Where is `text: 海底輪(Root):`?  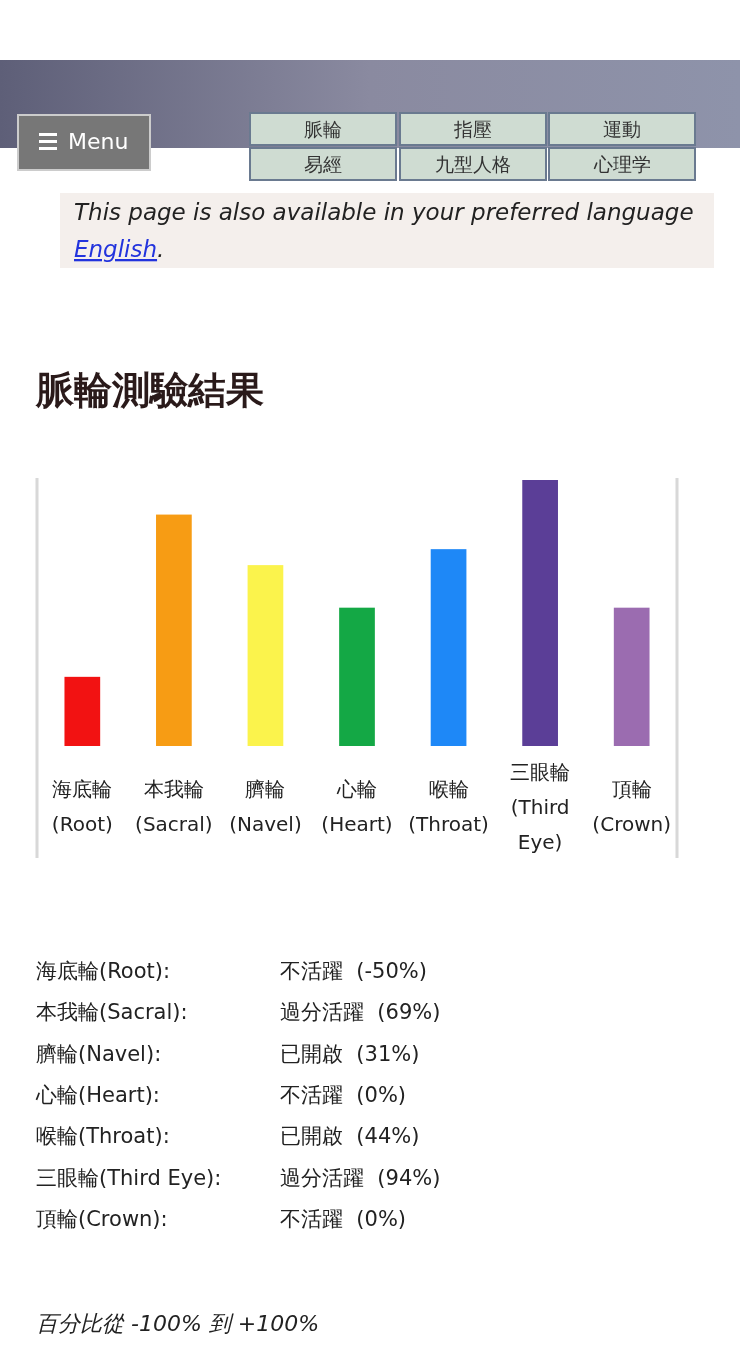 text: 海底輪(Root): is located at coordinates (103, 971).